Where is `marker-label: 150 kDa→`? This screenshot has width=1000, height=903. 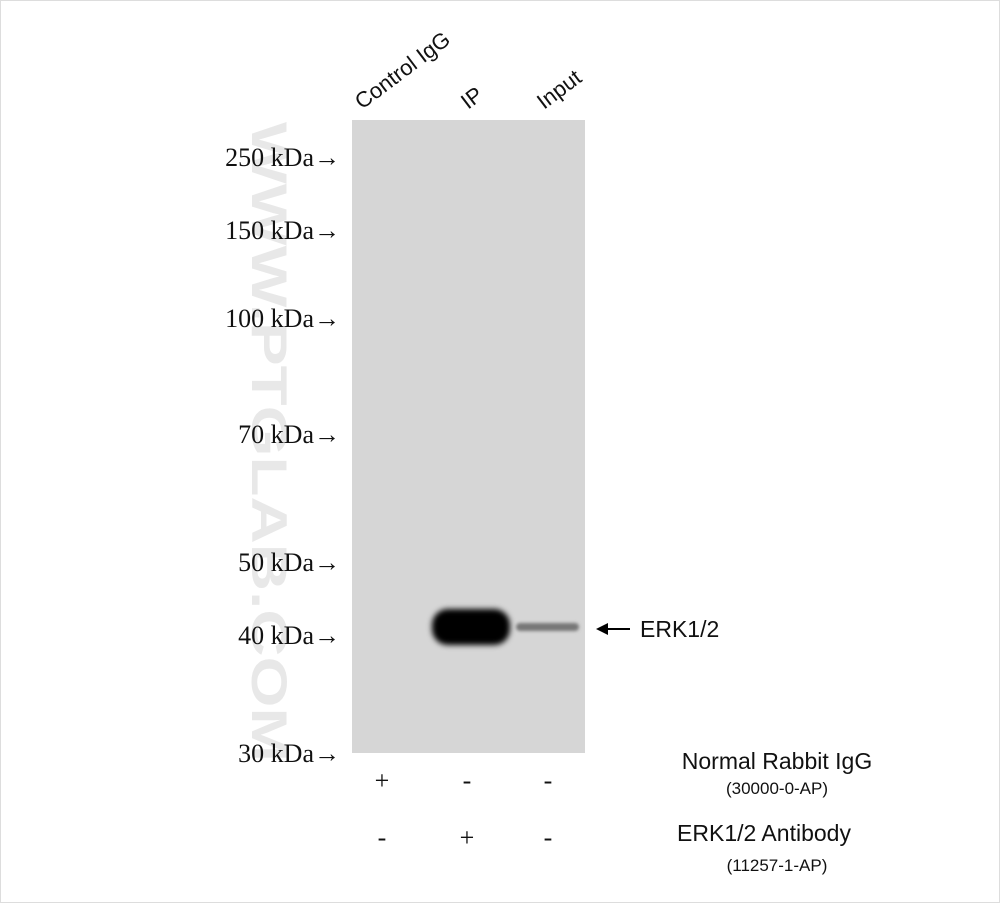 marker-label: 150 kDa→ is located at coordinates (282, 230).